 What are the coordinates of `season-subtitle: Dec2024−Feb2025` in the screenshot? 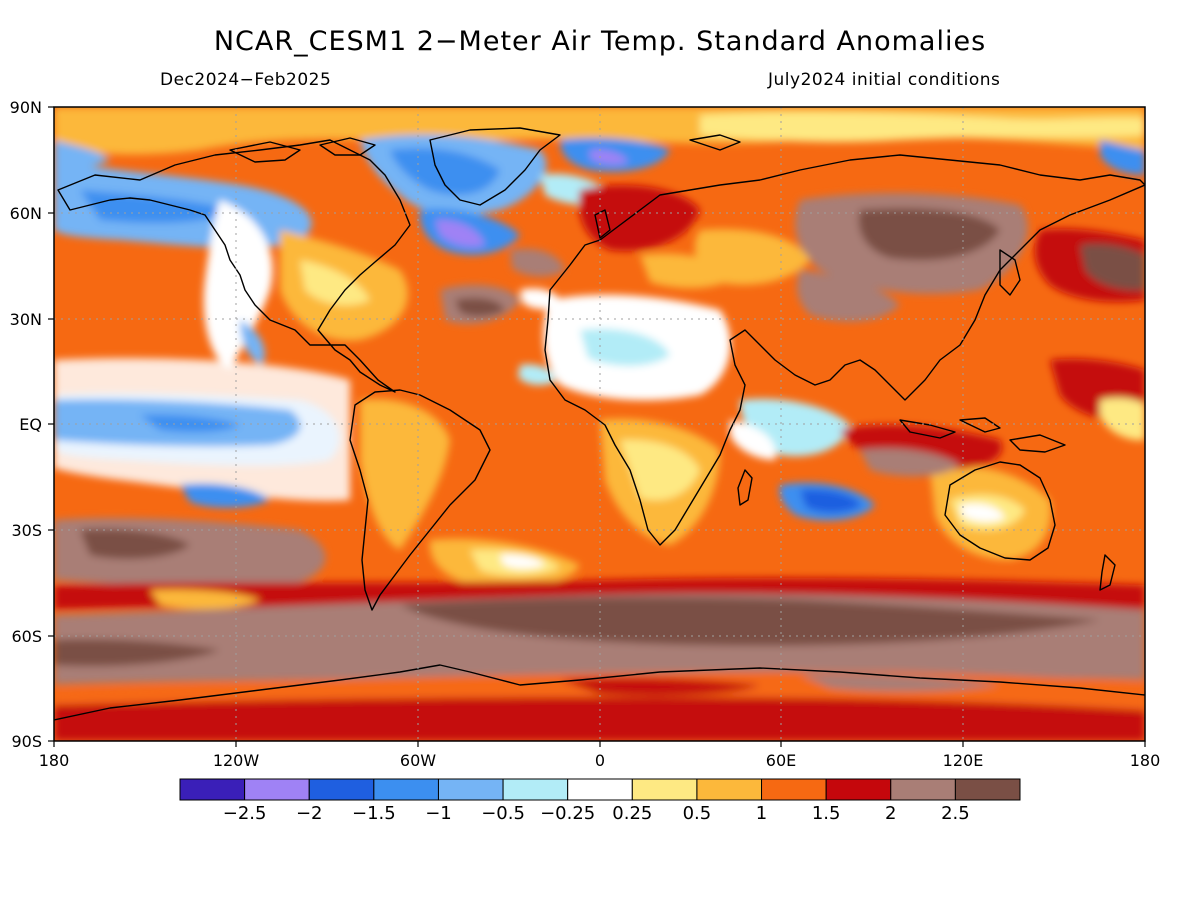 It's located at (246, 80).